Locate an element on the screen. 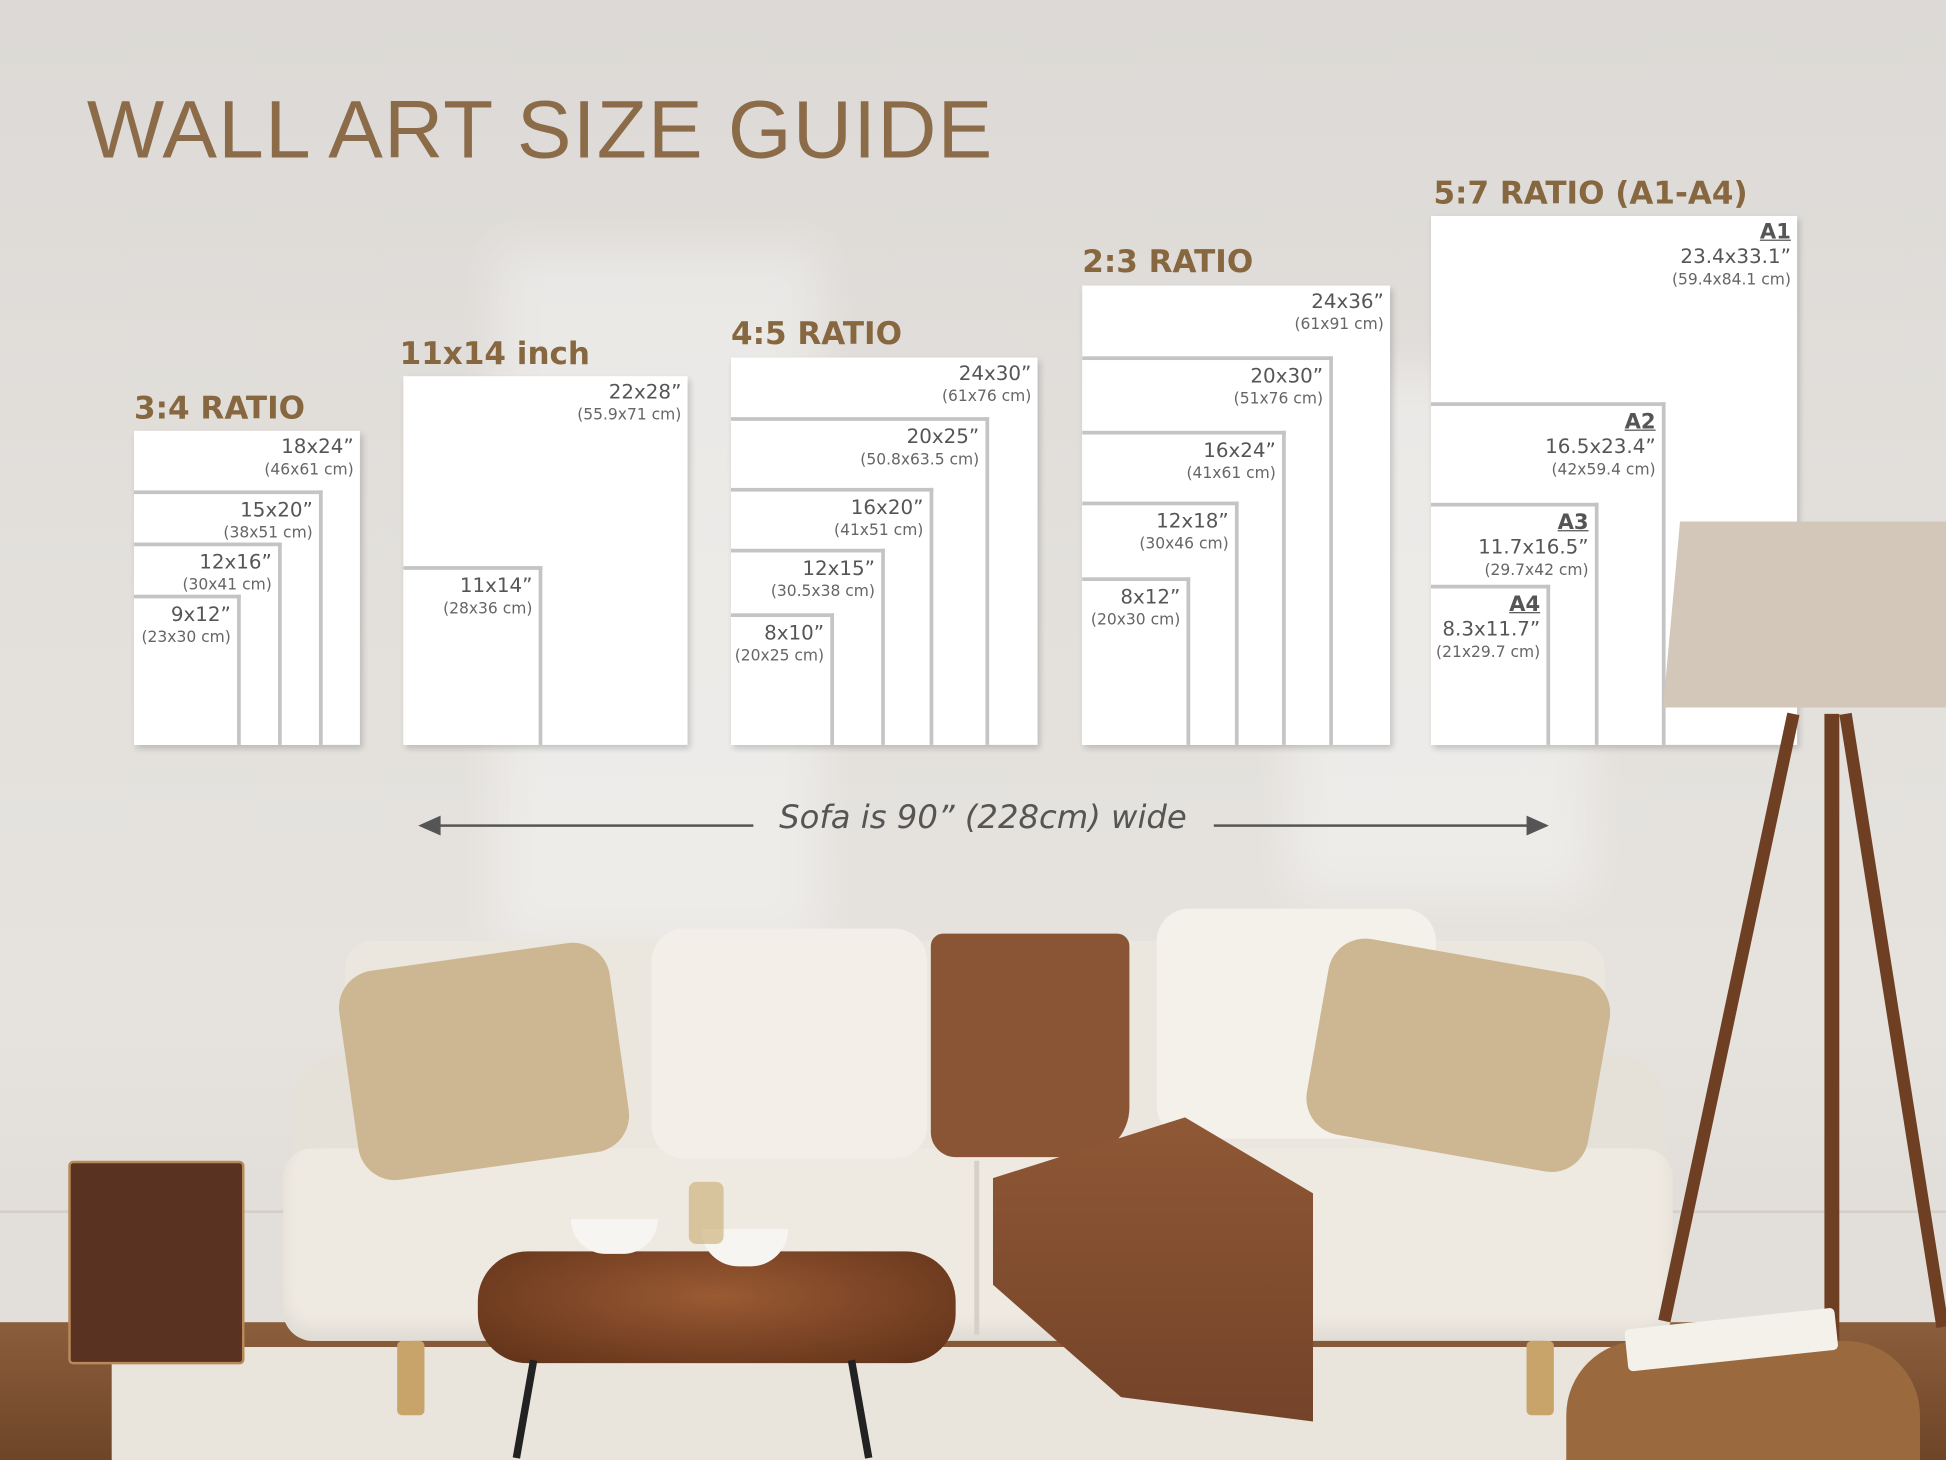  size-inches: 9x12” is located at coordinates (200, 614).